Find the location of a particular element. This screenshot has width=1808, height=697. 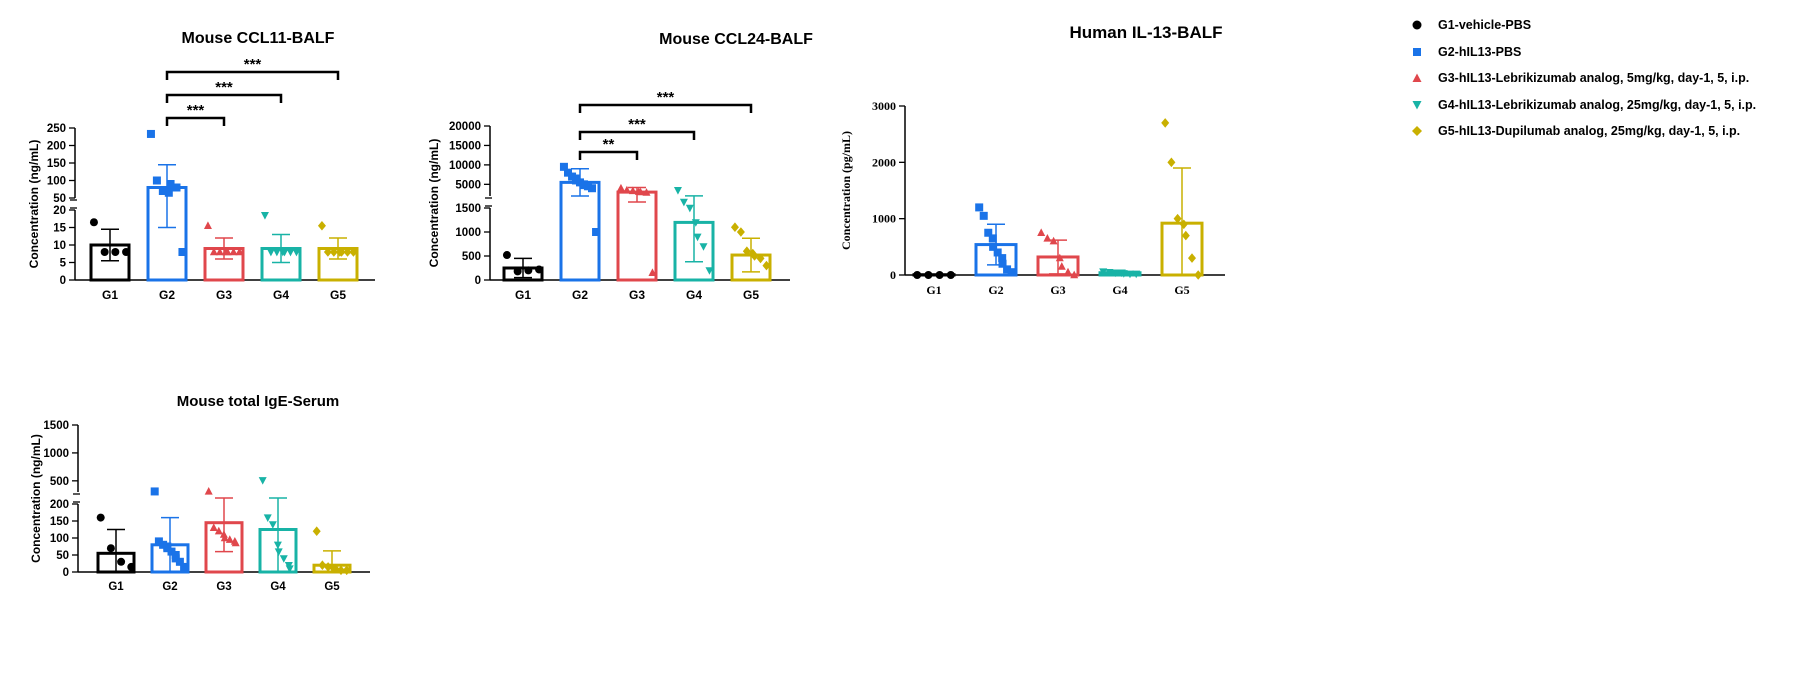

triangle-up-marker-icon is located at coordinates (1417, 78).